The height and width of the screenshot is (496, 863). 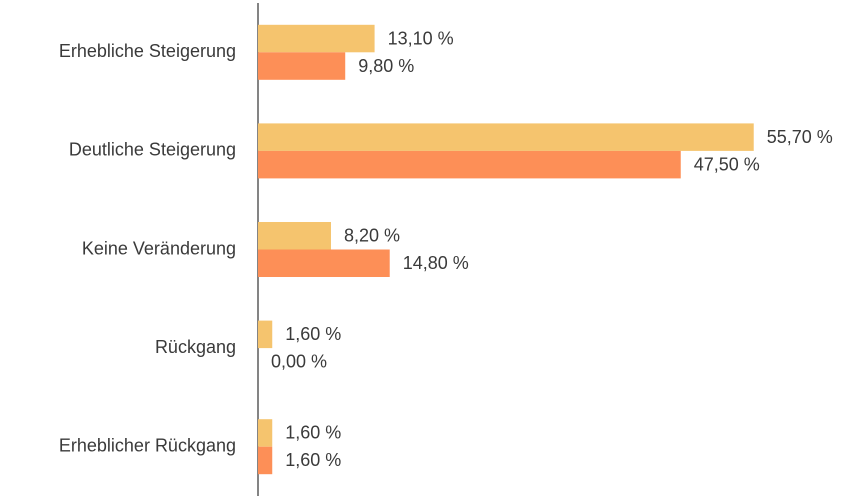 I want to click on value-label: 14,80 %, so click(x=436, y=263).